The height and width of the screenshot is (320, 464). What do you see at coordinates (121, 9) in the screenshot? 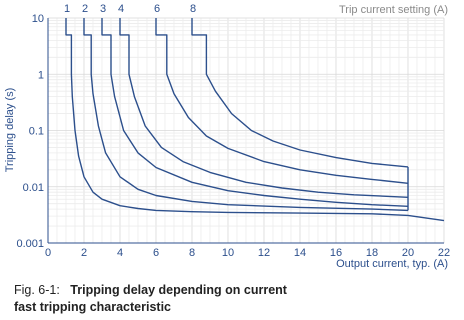
I see `curve-label-4: 4` at bounding box center [121, 9].